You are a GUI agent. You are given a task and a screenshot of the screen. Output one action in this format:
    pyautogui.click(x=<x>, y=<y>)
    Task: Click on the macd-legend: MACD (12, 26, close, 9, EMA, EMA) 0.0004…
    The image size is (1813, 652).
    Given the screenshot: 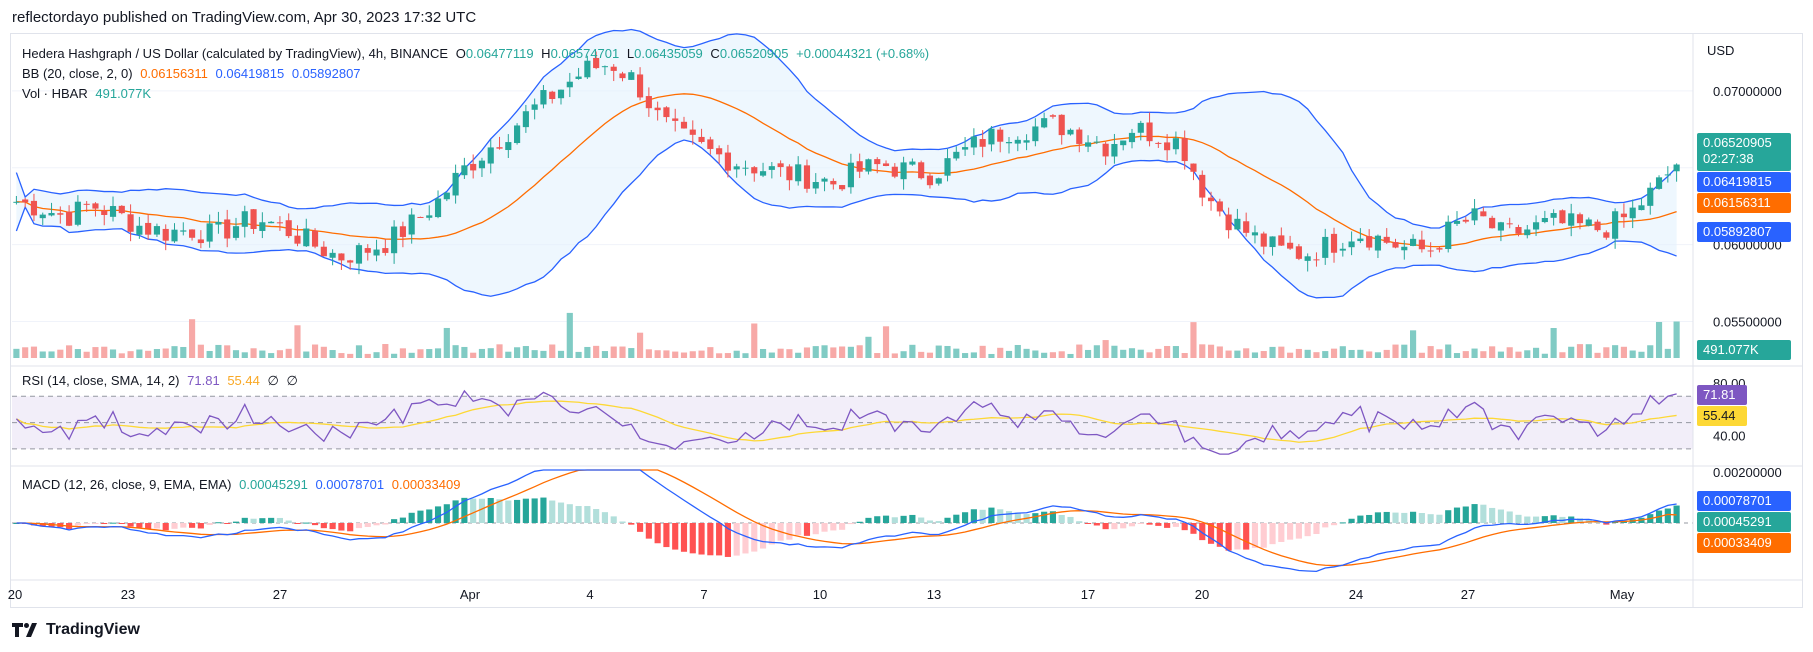 What is the action you would take?
    pyautogui.click(x=243, y=484)
    